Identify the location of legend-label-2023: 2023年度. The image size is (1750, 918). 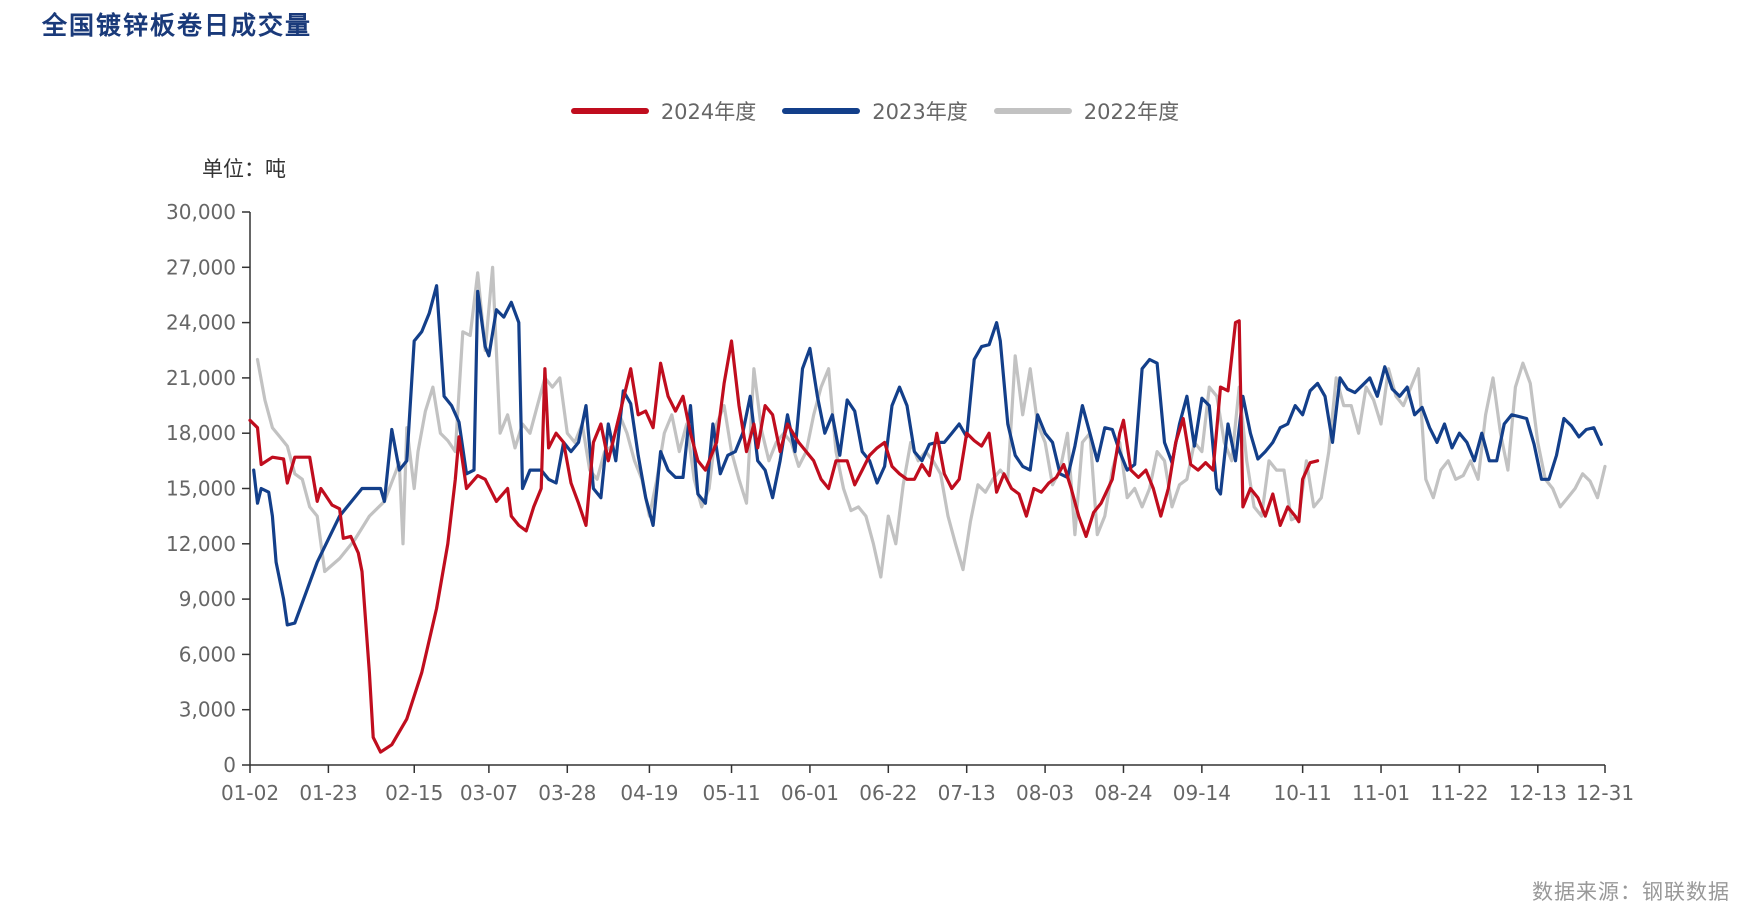
(920, 112).